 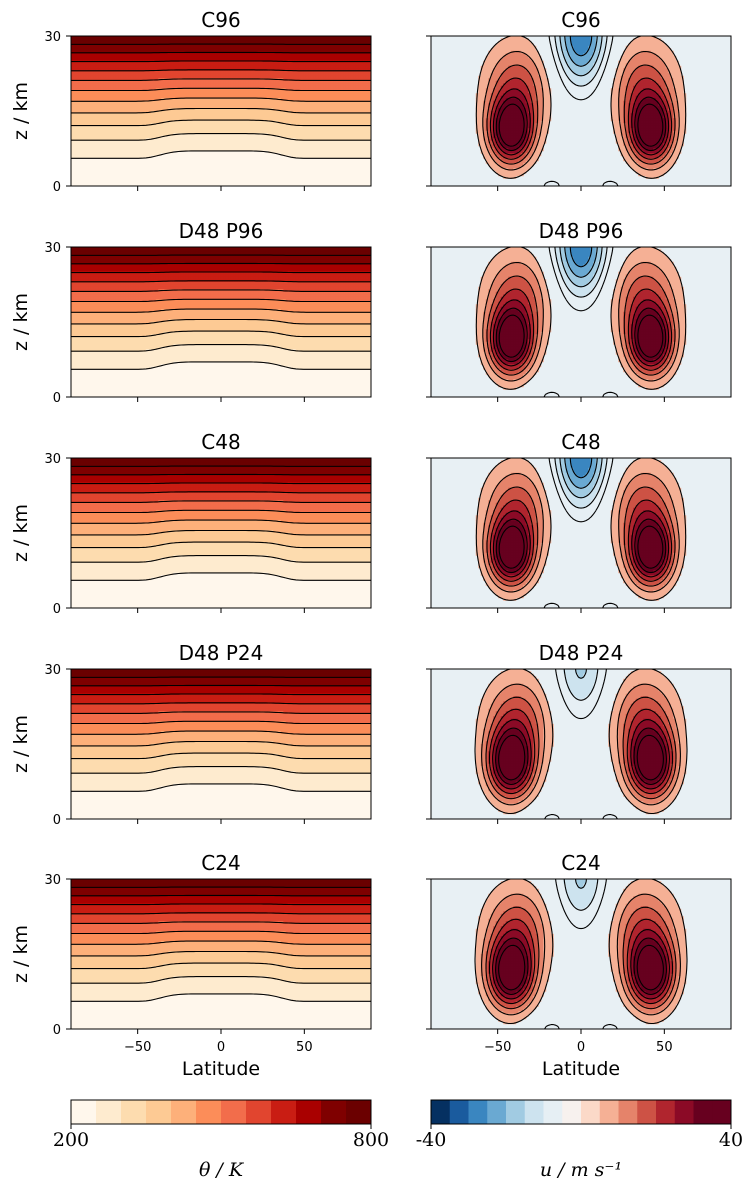 I want to click on colorbar-max-label: 40, so click(x=731, y=1140).